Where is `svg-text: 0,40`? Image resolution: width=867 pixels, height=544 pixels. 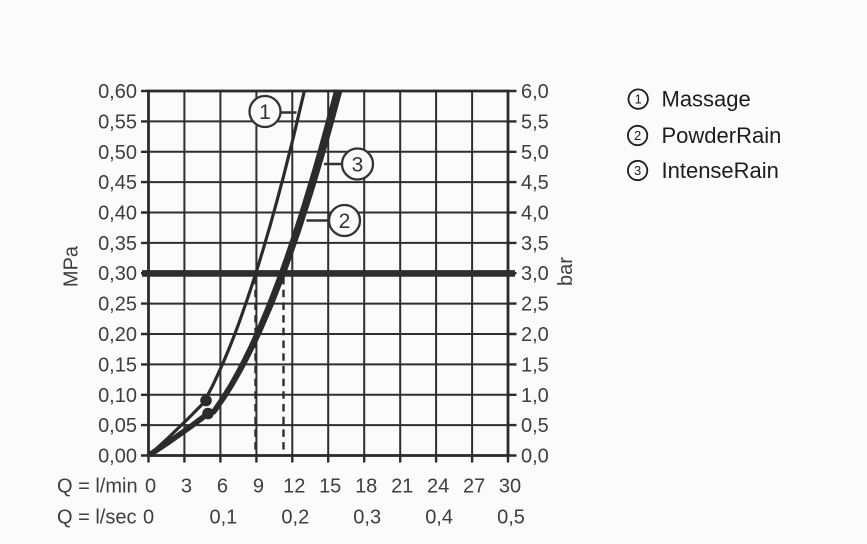
svg-text: 0,40 is located at coordinates (117, 214).